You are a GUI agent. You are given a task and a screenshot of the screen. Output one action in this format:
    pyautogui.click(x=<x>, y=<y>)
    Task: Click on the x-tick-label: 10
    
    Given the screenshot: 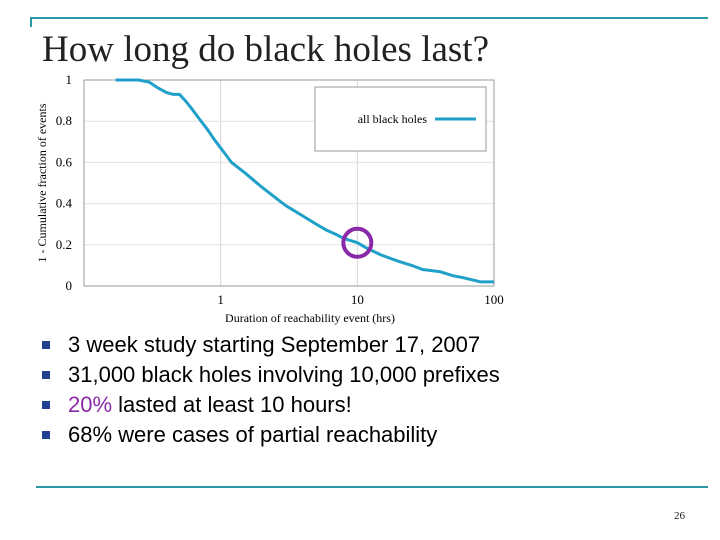 What is the action you would take?
    pyautogui.click(x=357, y=299)
    